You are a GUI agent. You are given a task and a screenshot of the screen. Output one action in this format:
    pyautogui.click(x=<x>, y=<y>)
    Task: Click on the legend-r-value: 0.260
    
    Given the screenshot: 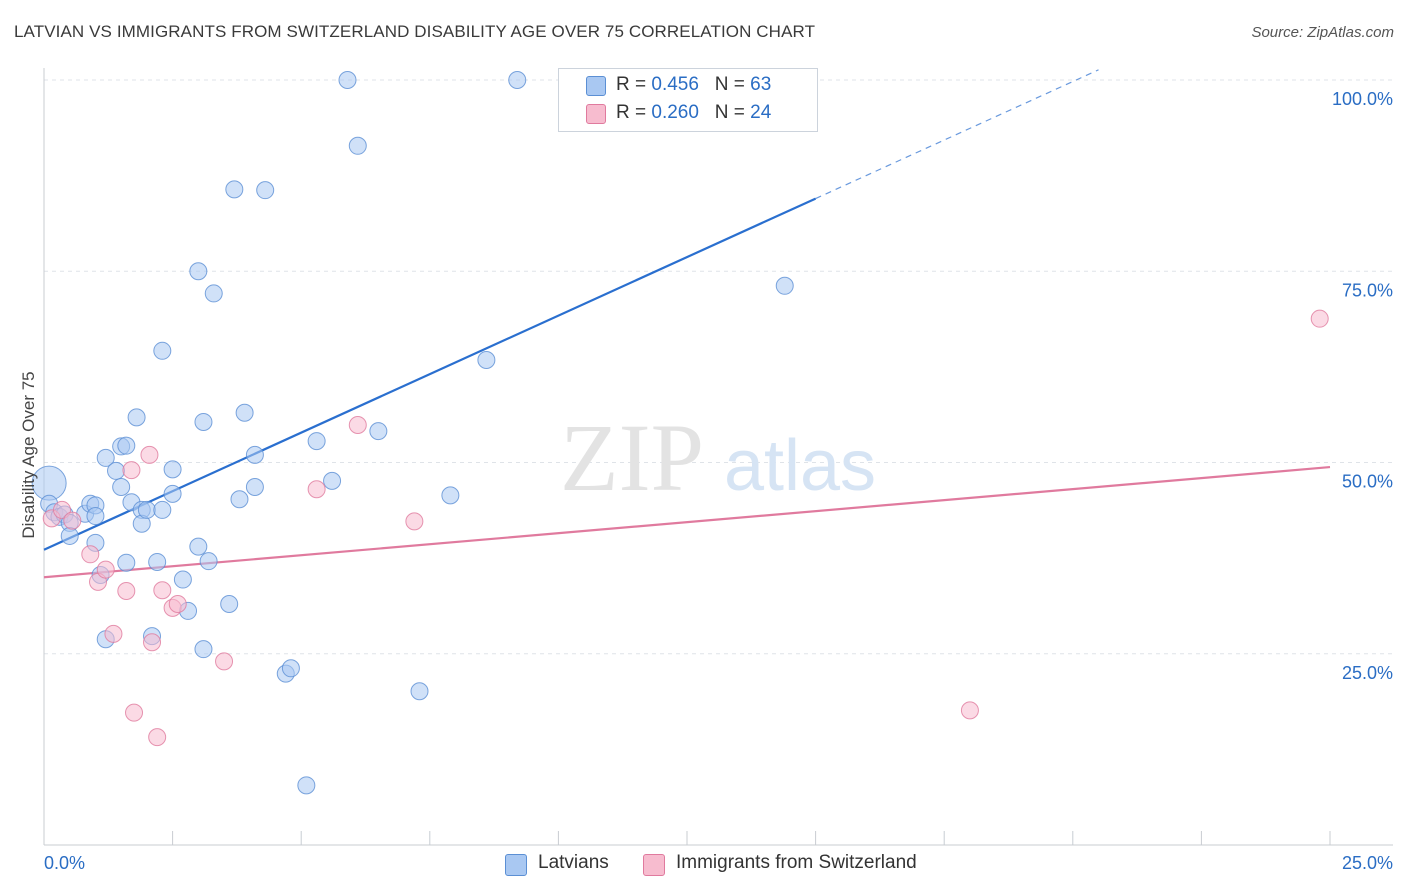 What is the action you would take?
    pyautogui.click(x=675, y=112)
    